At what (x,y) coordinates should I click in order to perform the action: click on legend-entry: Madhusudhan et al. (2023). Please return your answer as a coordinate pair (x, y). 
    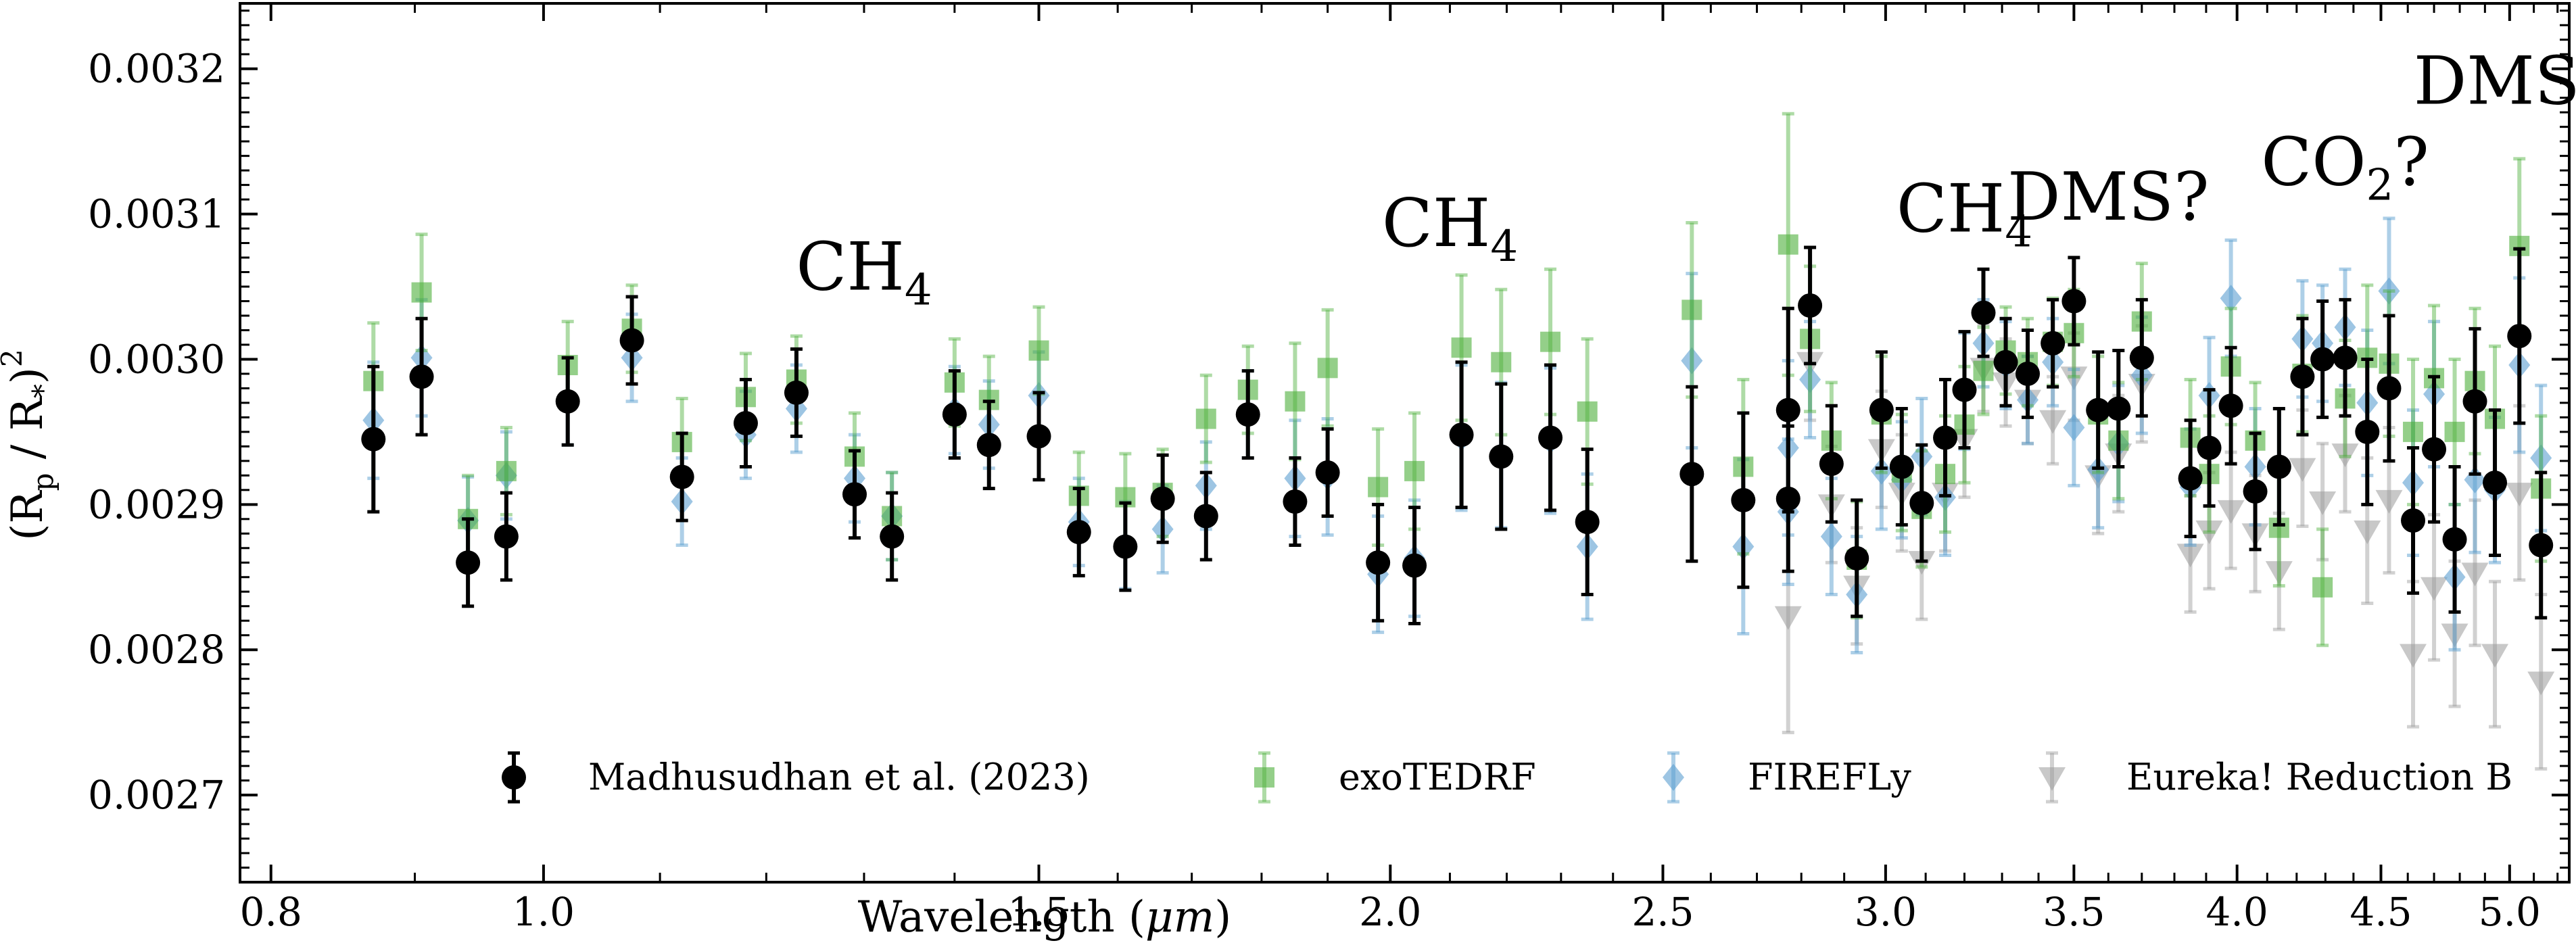
    Looking at the image, I should click on (796, 777).